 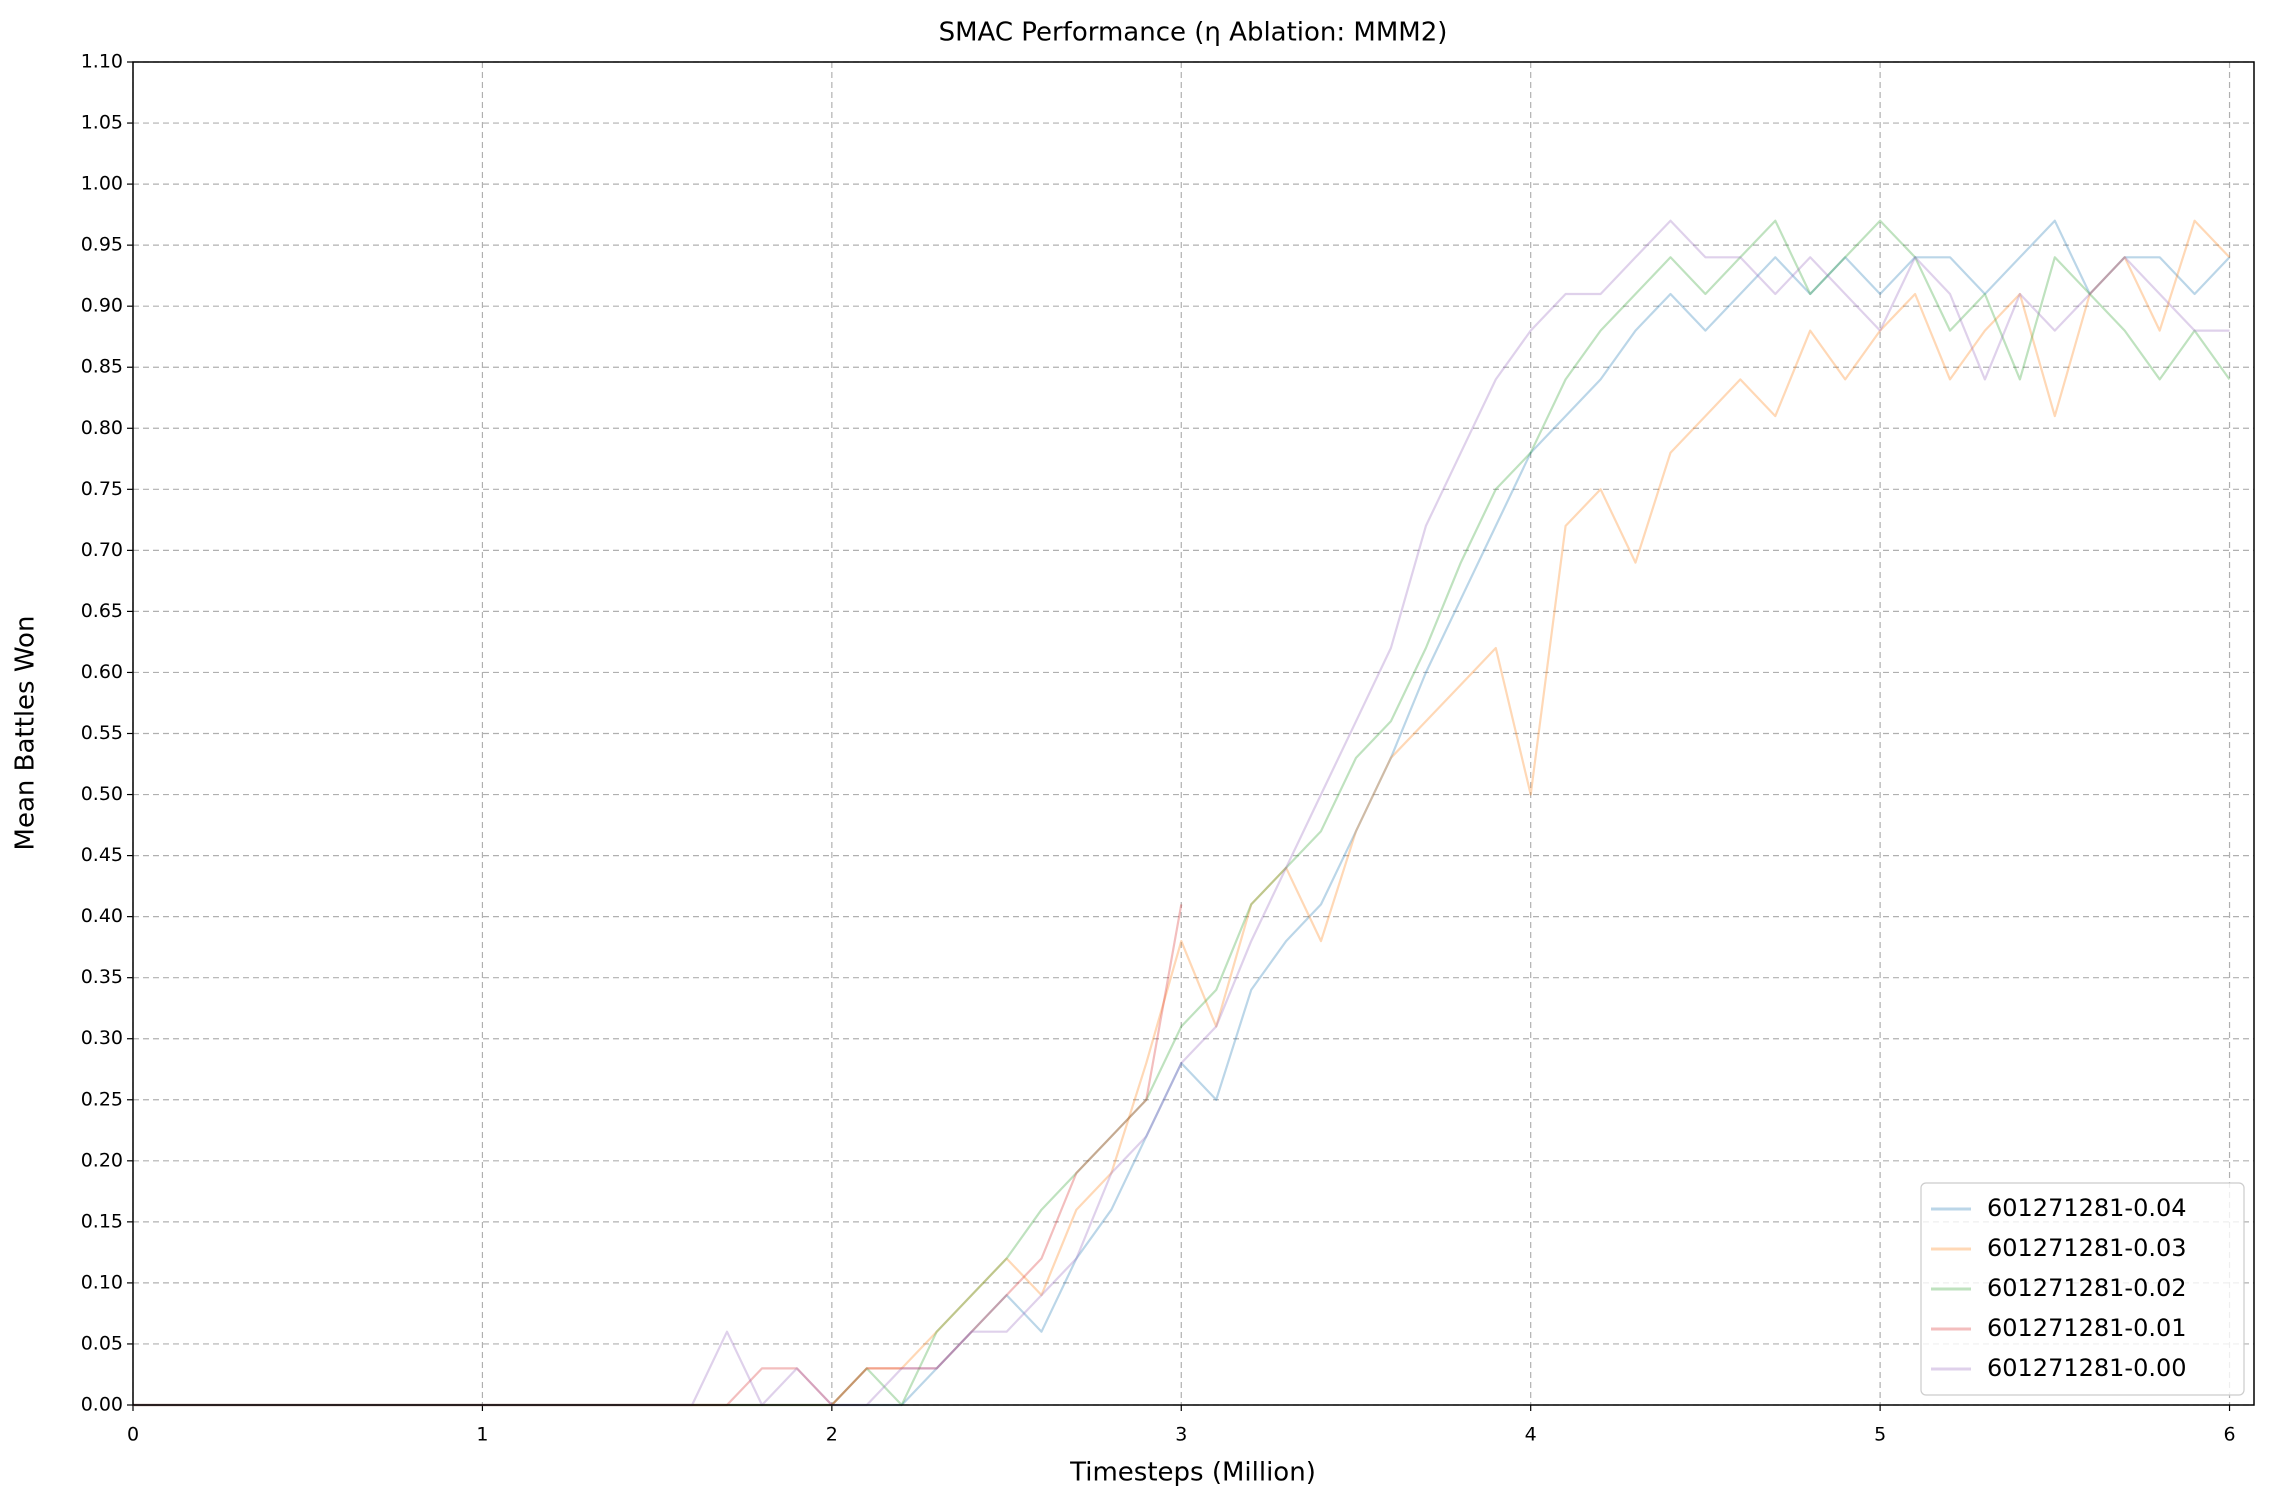 I want to click on y-tick-label: 0.95, so click(x=102, y=245).